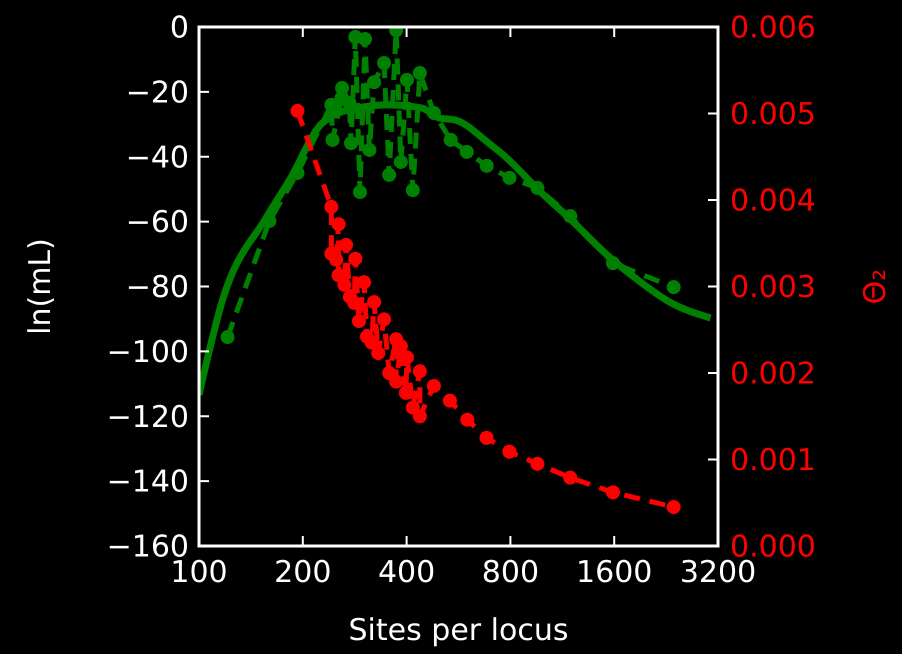 Image resolution: width=902 pixels, height=654 pixels. What do you see at coordinates (147, 482) in the screenshot?
I see `y-tick-label: −140` at bounding box center [147, 482].